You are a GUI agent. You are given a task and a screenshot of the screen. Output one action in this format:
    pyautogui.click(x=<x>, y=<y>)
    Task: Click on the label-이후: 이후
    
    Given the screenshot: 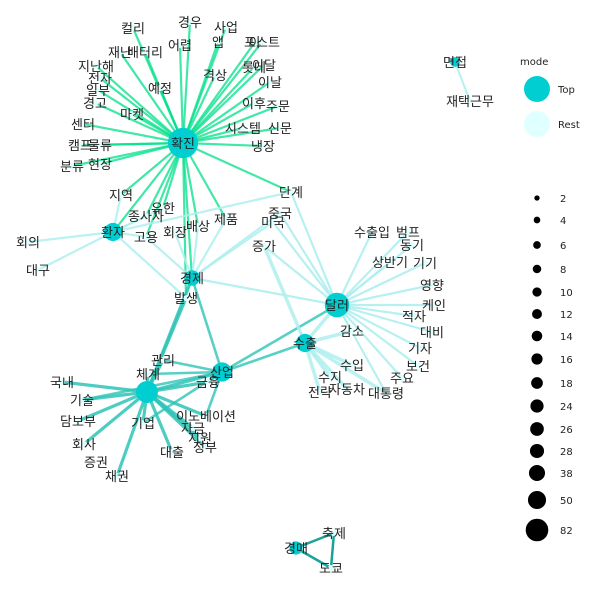 What is the action you would take?
    pyautogui.click(x=254, y=104)
    